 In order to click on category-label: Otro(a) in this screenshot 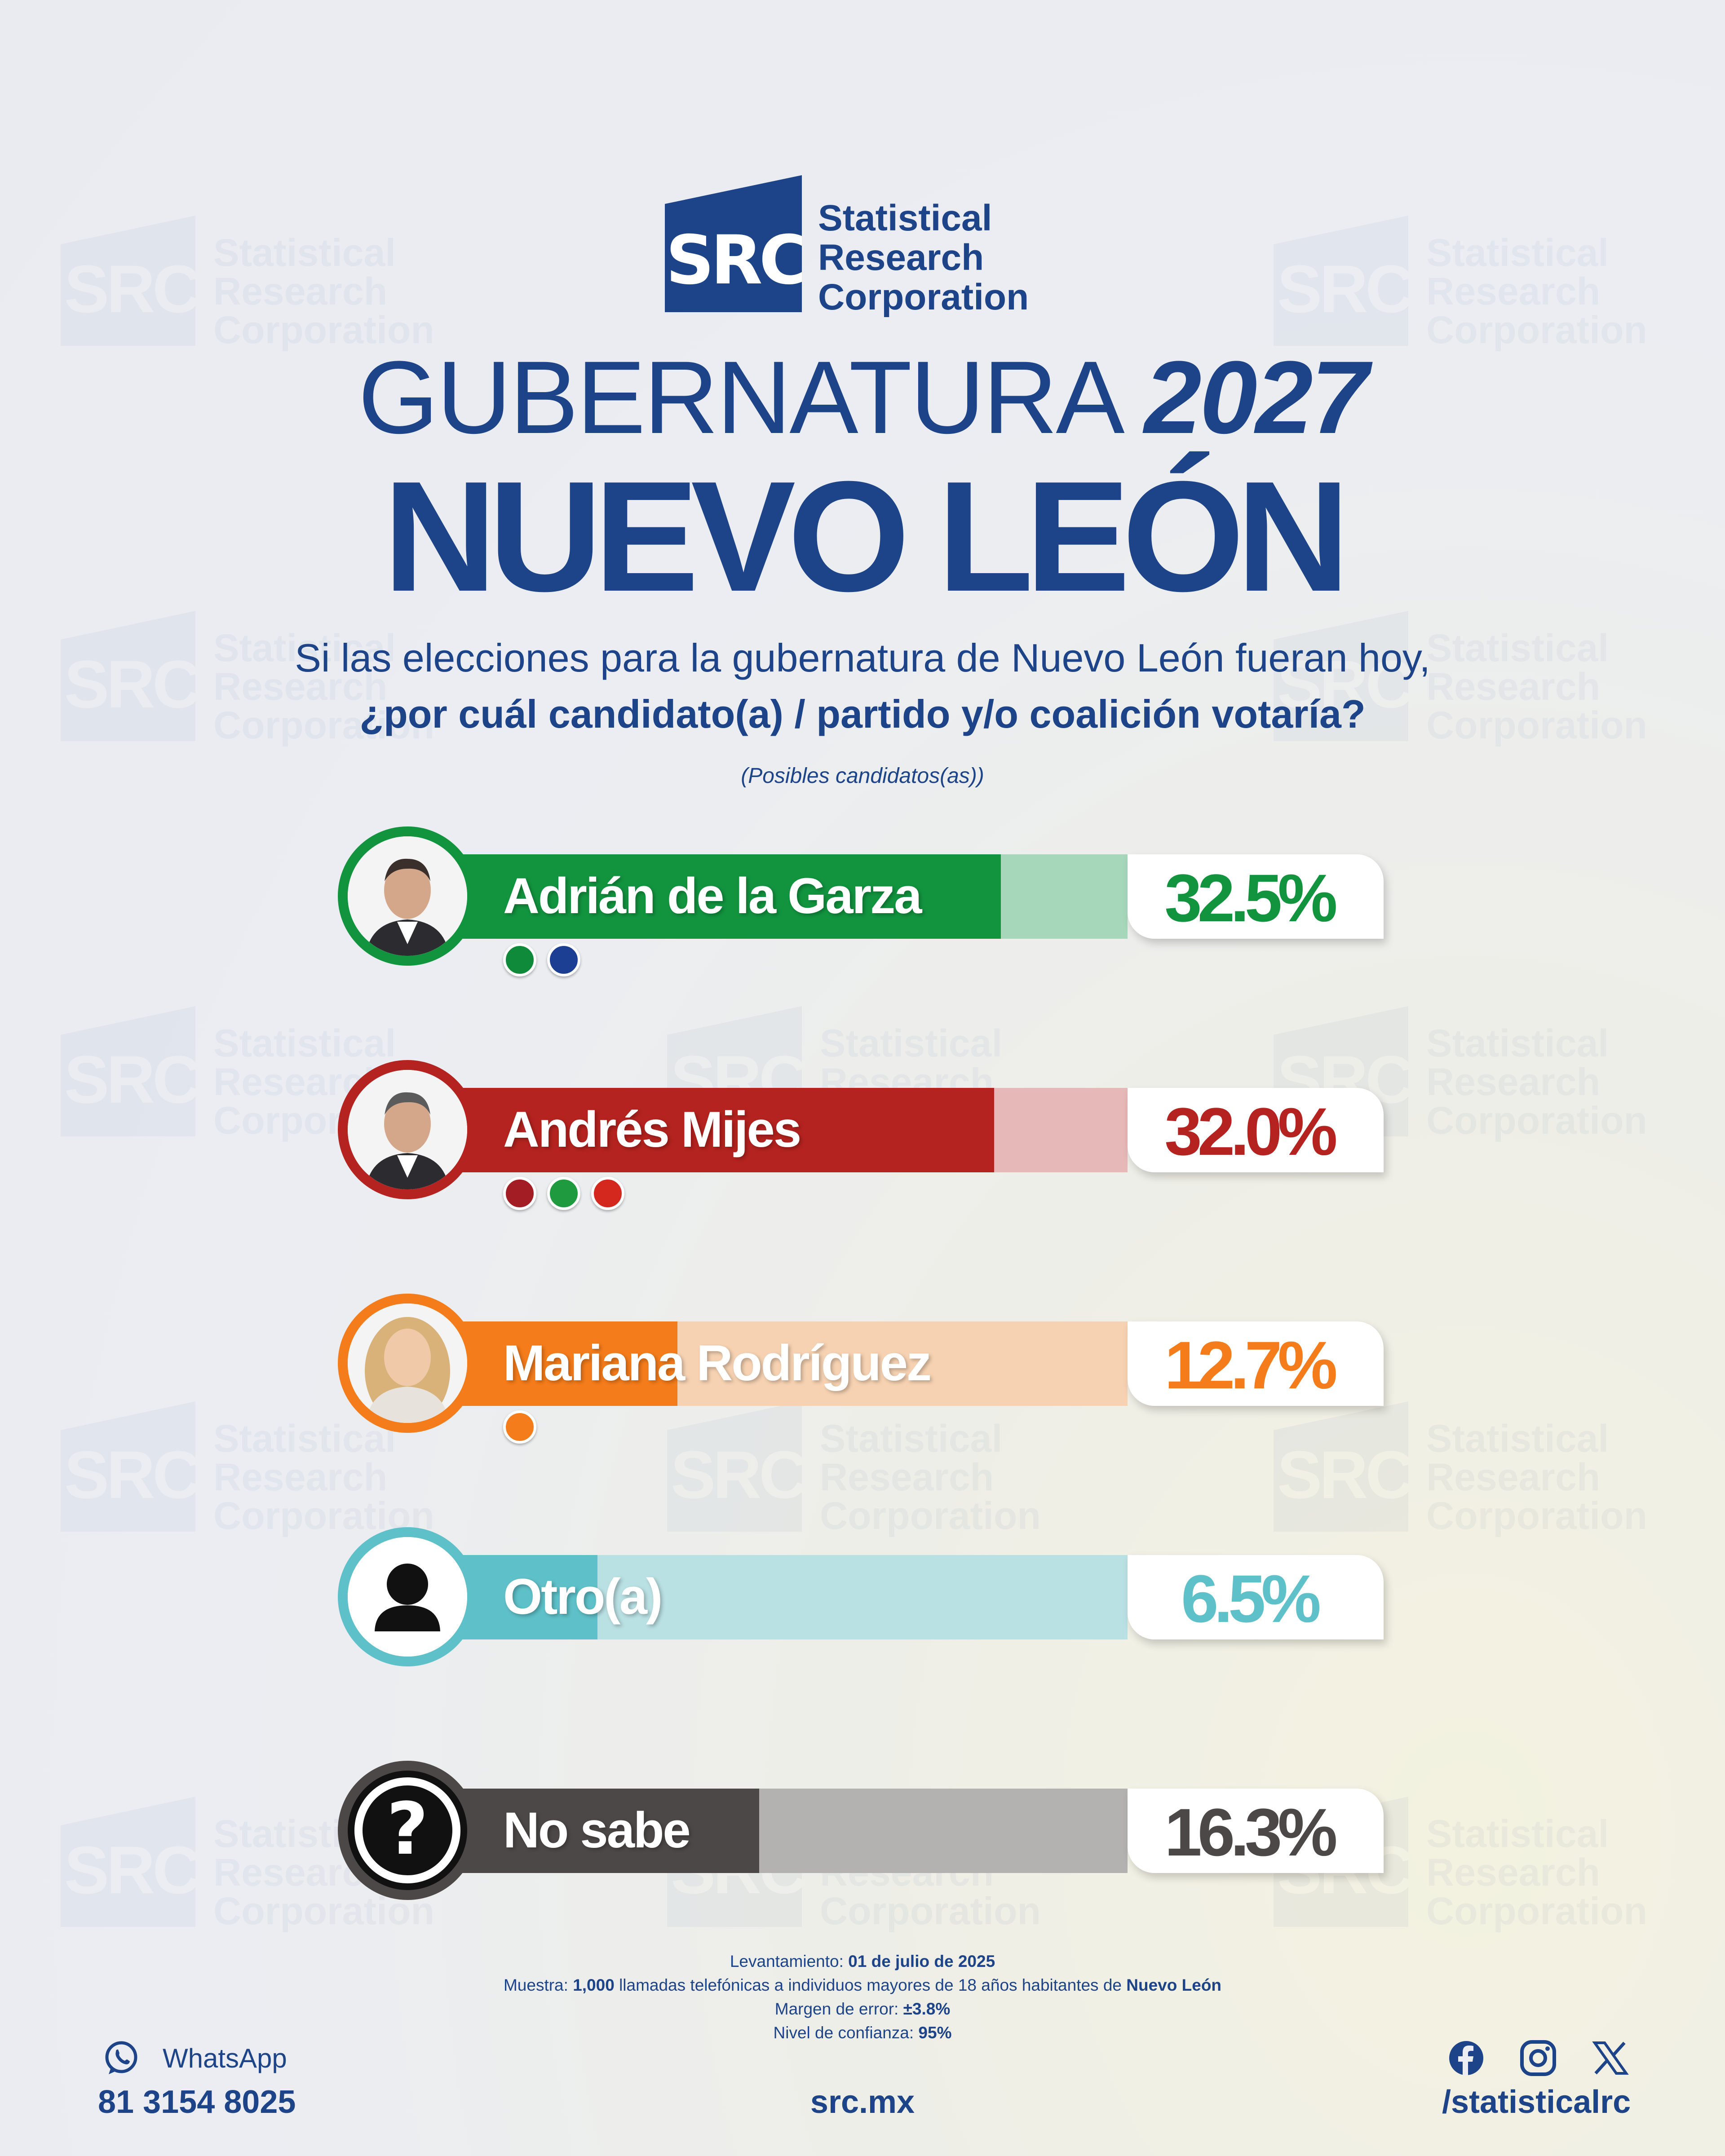, I will do `click(583, 1597)`.